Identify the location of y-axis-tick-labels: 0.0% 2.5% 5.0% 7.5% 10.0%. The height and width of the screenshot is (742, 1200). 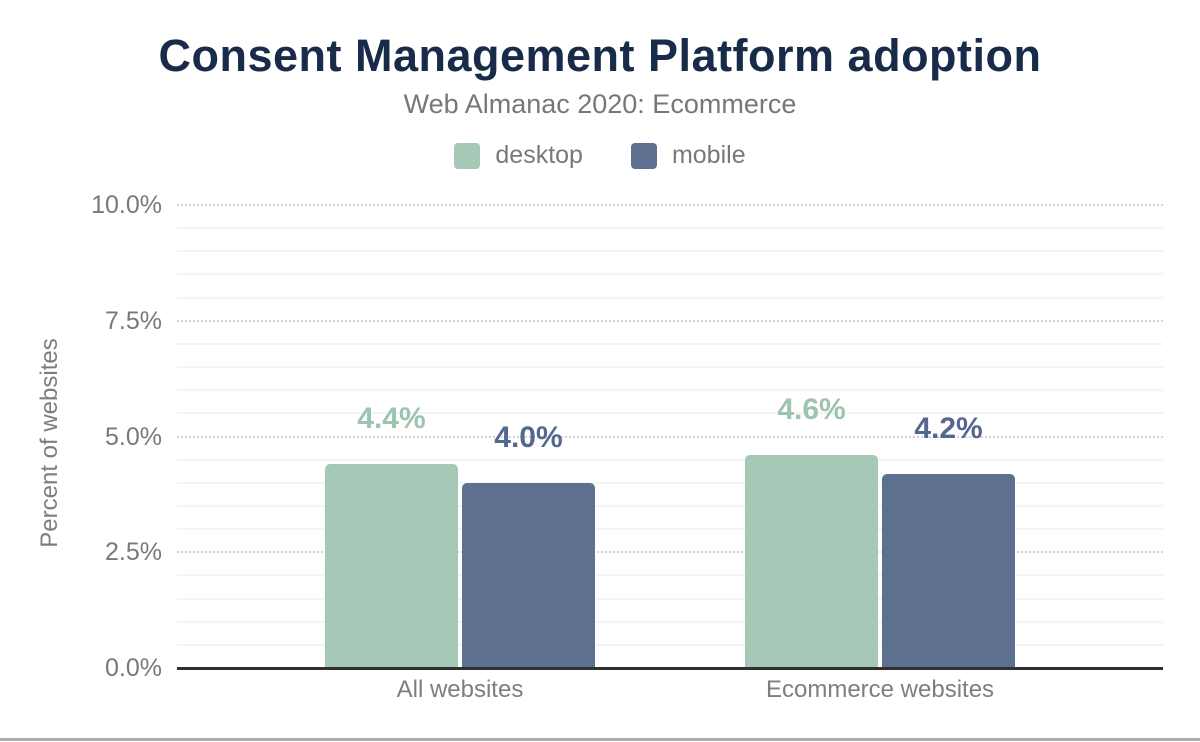
(81, 436).